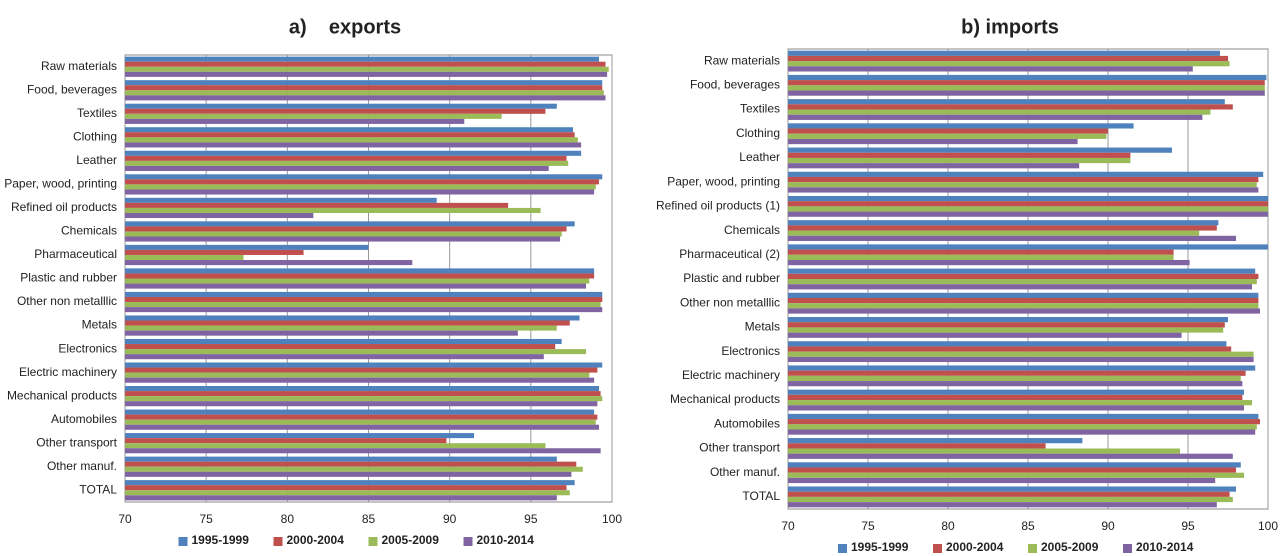 The height and width of the screenshot is (556, 1284). I want to click on y-tick-label: Plastic and rubber, so click(731, 278).